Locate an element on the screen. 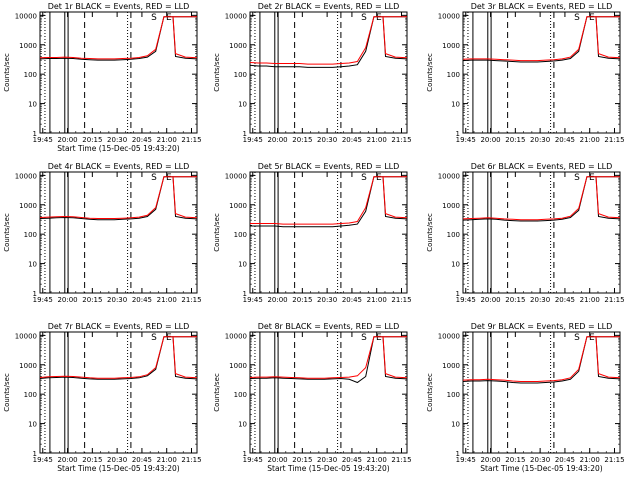  chart-title: Det 4r BLACK = Events, RED = LLD is located at coordinates (119, 166).